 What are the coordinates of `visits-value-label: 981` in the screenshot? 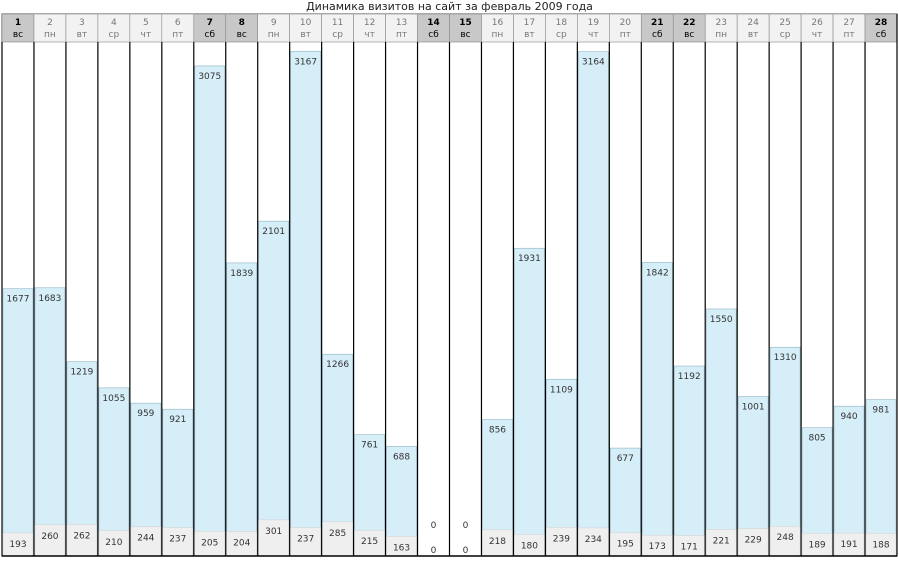 It's located at (880, 411).